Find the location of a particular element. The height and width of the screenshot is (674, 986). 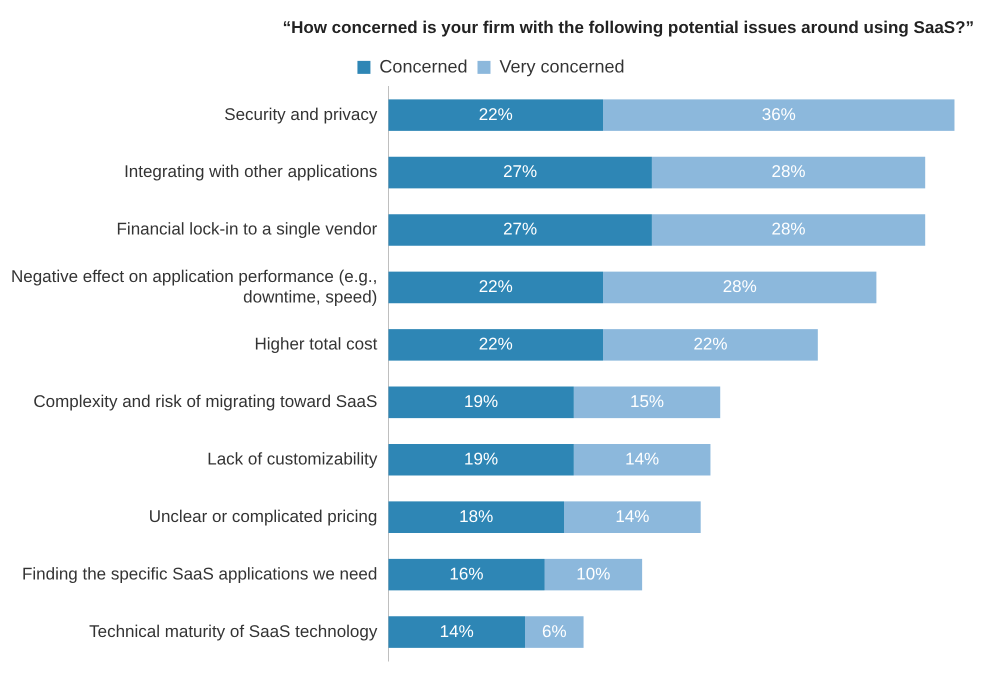

data-label: 18% is located at coordinates (476, 516).